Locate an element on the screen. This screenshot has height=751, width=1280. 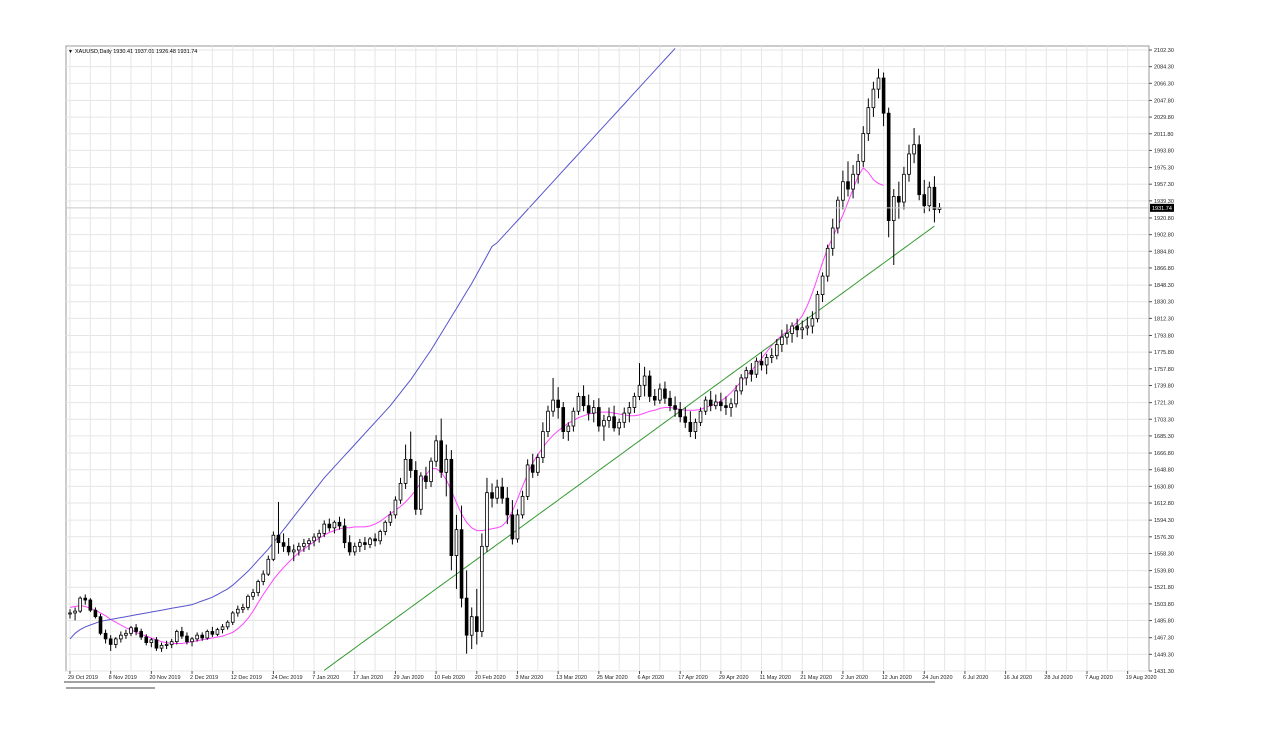
y-tick-label: 1721.30 is located at coordinates (1164, 404).